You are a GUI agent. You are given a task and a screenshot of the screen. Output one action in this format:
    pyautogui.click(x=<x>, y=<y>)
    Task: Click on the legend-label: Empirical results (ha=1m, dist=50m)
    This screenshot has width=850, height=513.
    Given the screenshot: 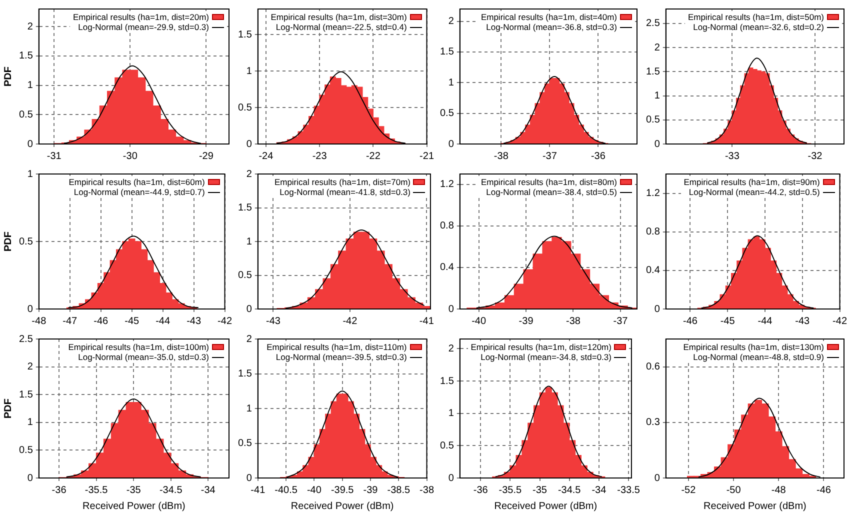 What is the action you would take?
    pyautogui.click(x=756, y=17)
    